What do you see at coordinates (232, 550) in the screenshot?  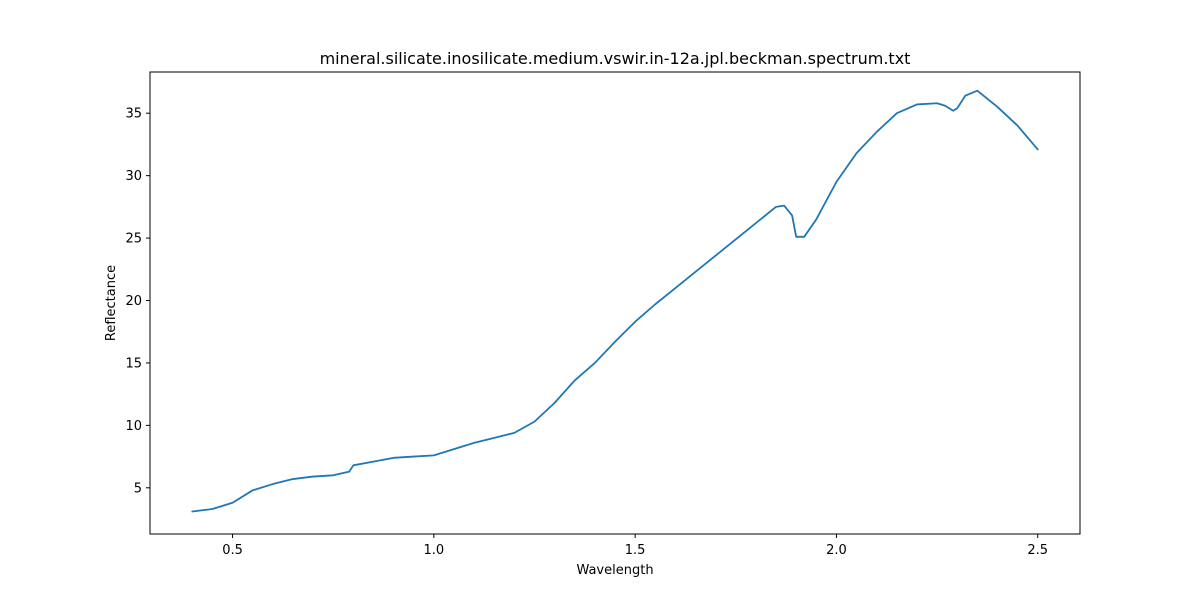 I see `x-tick-label: 0.5` at bounding box center [232, 550].